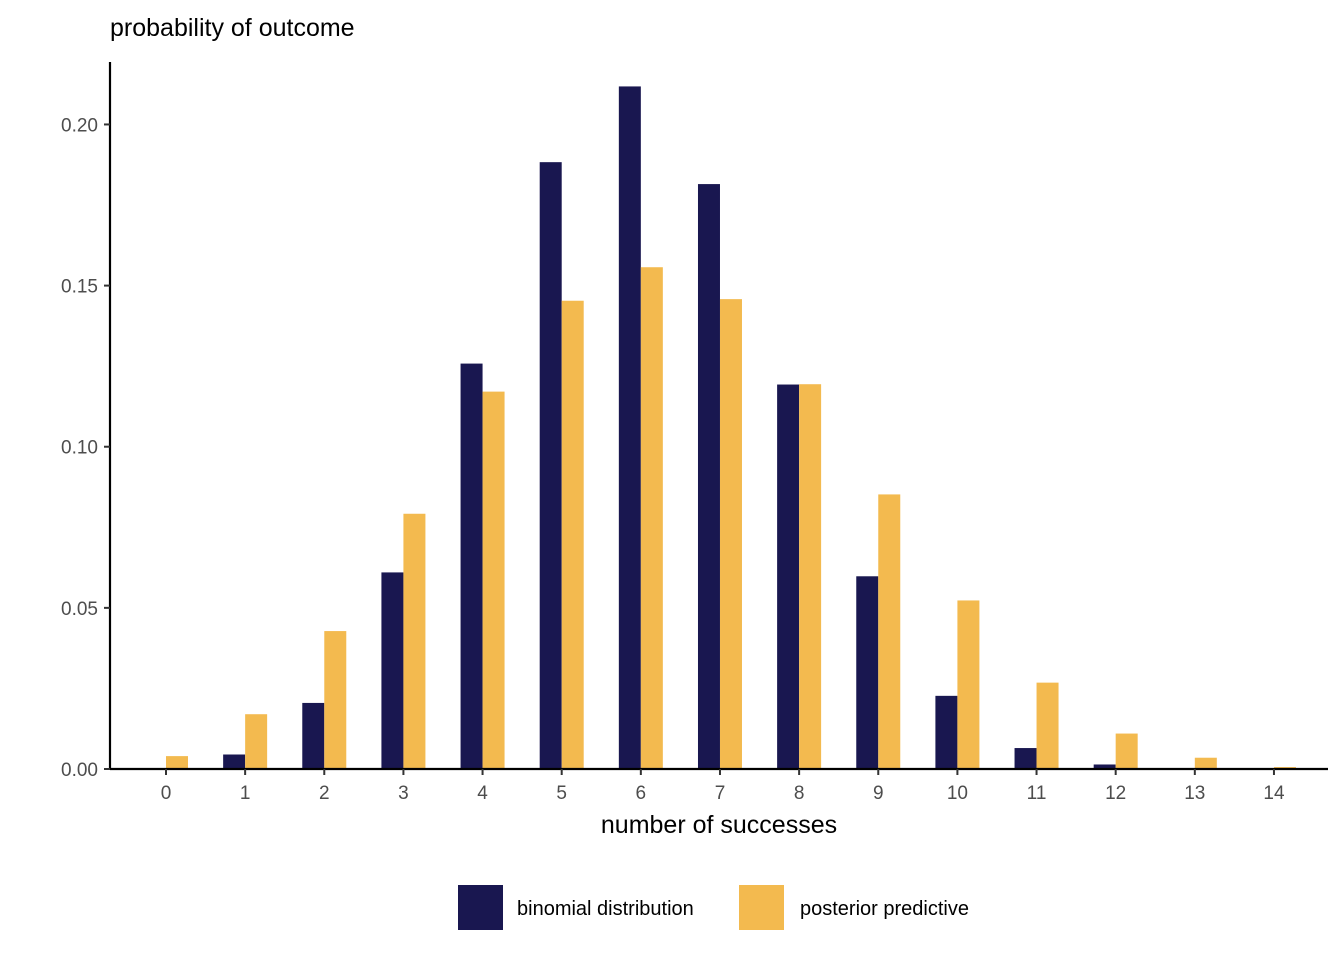  What do you see at coordinates (403, 793) in the screenshot?
I see `x-tick-label: 3` at bounding box center [403, 793].